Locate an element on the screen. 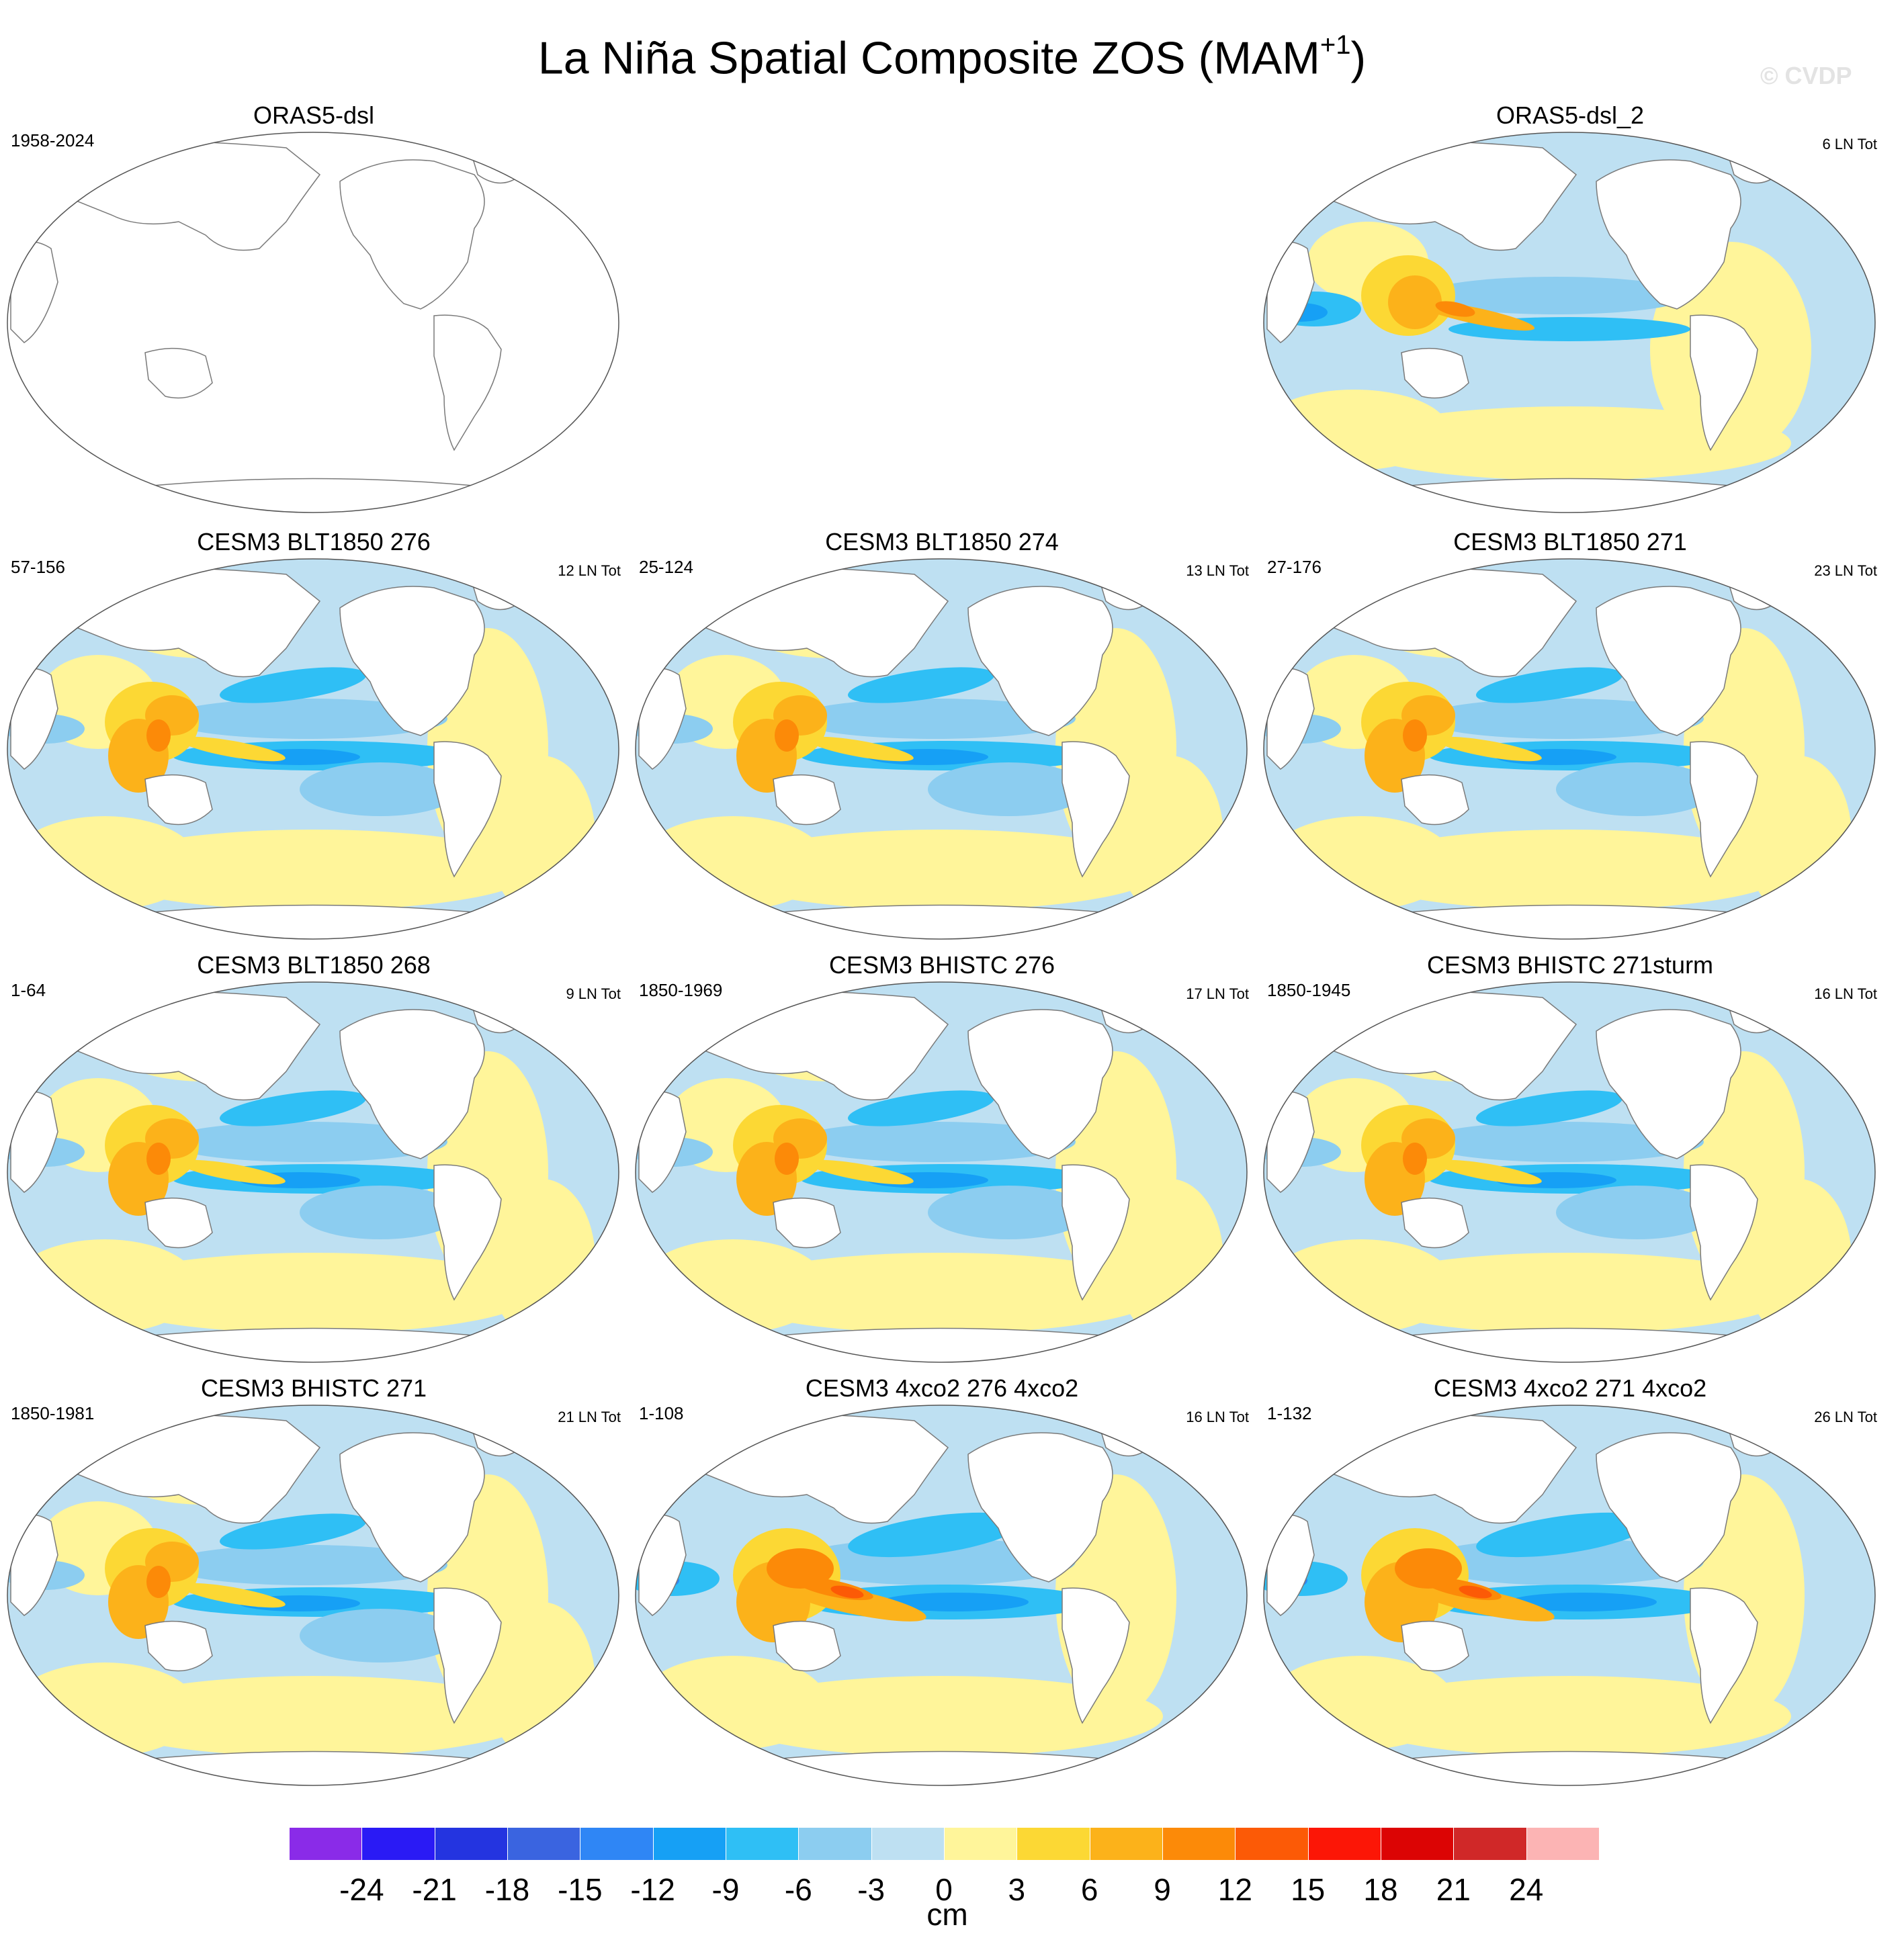  map-panel: CESM3 BHISTC 271 1850-1981 21 LN Tot is located at coordinates (314, 1582).